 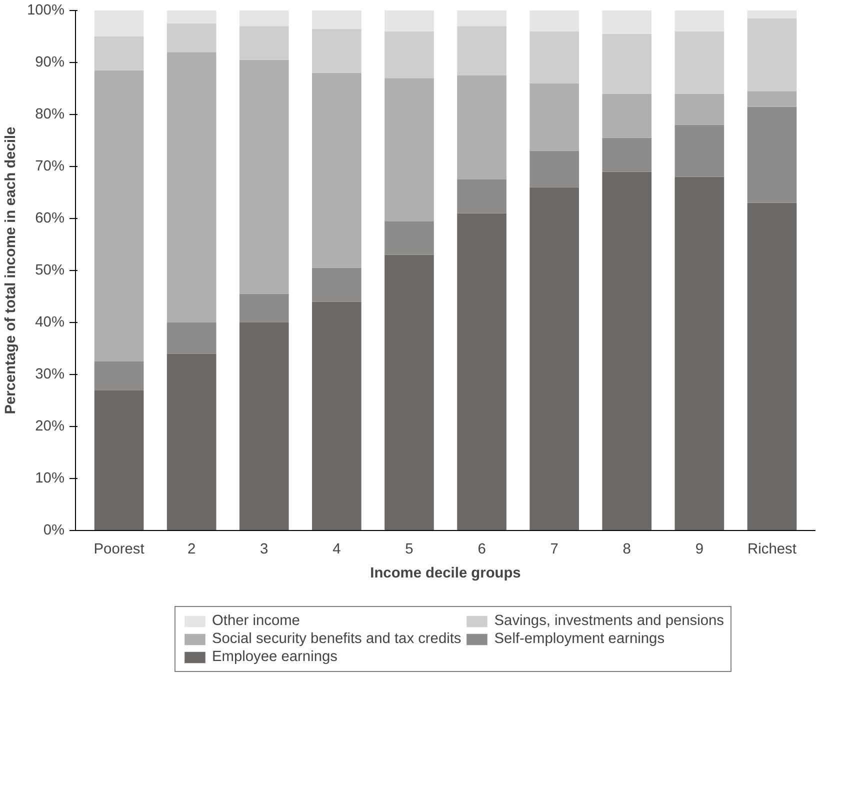 I want to click on y-tick-label: 50%, so click(x=50, y=270).